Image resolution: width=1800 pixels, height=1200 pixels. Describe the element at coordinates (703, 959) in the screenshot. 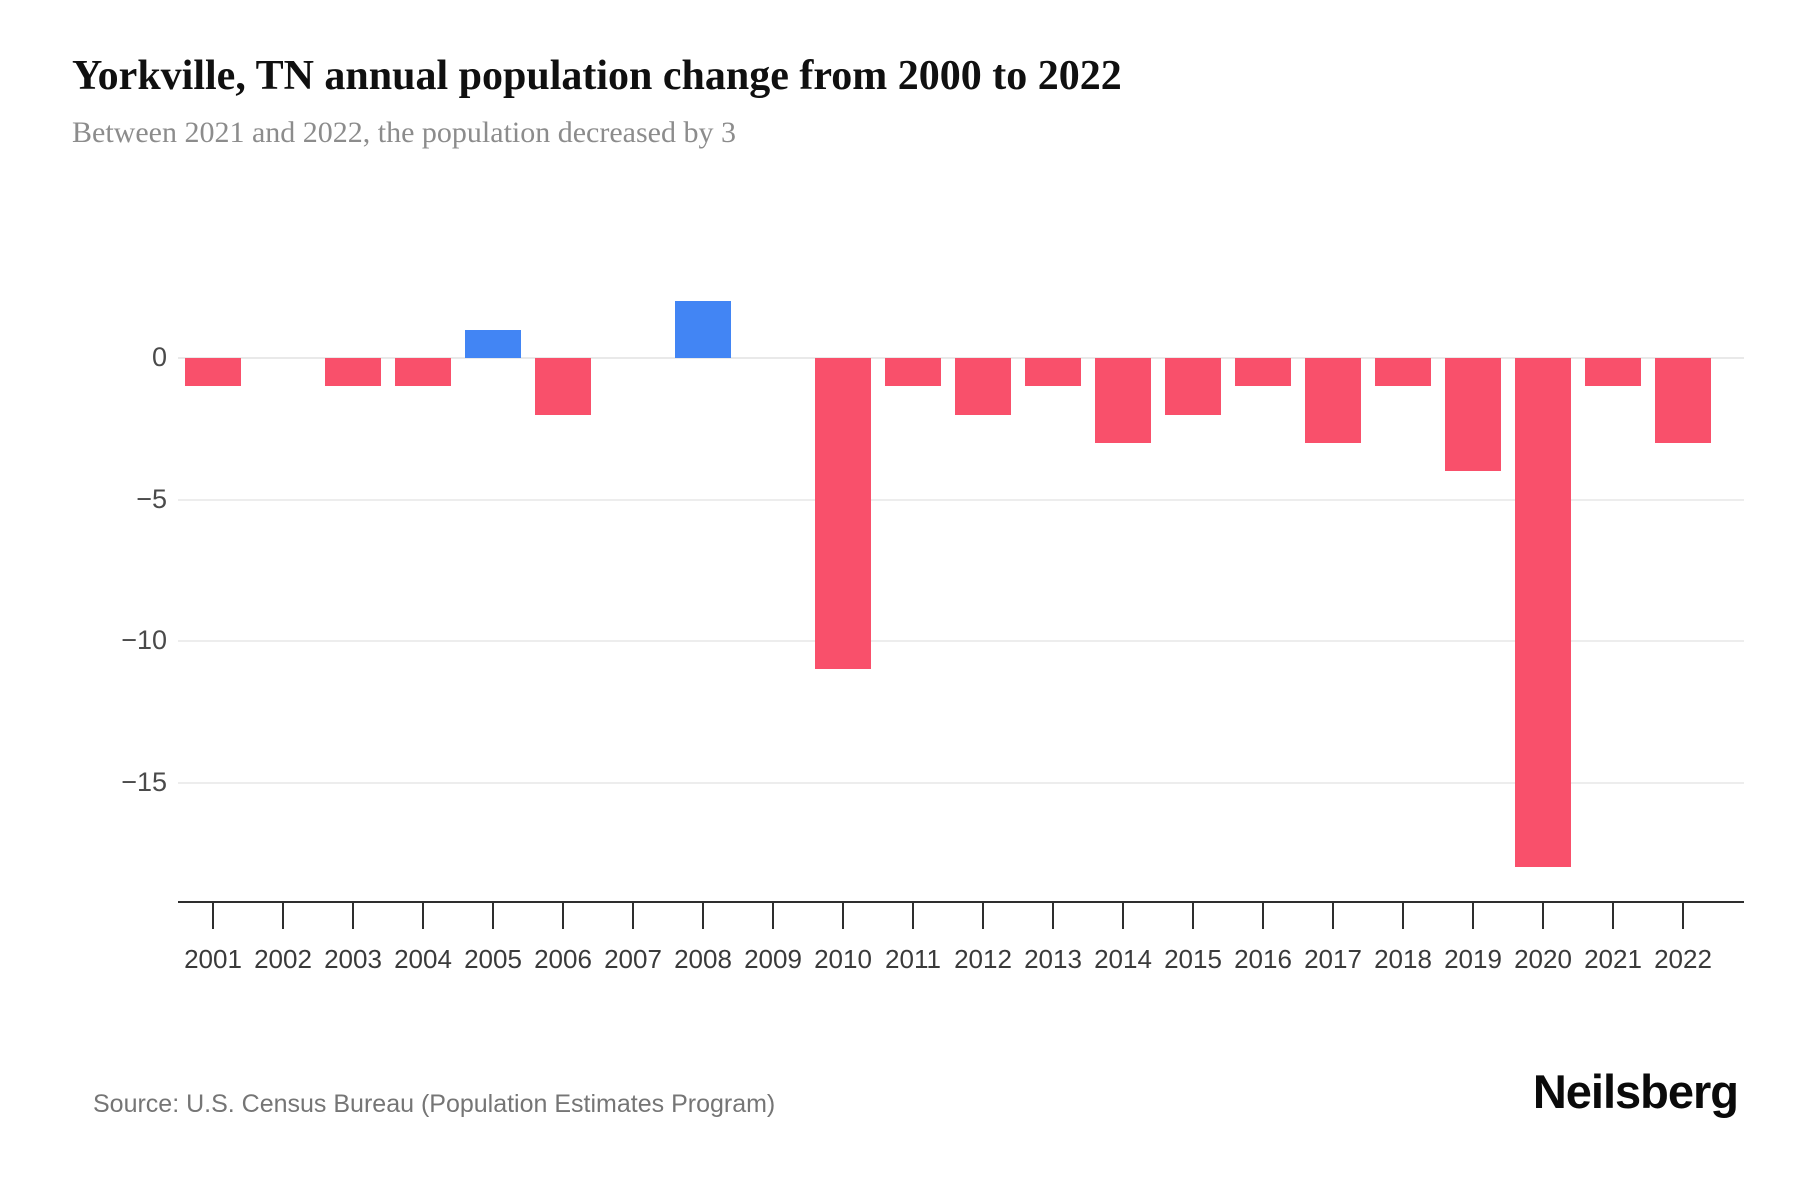

I see `x-axis-label-2008: 2008` at that location.